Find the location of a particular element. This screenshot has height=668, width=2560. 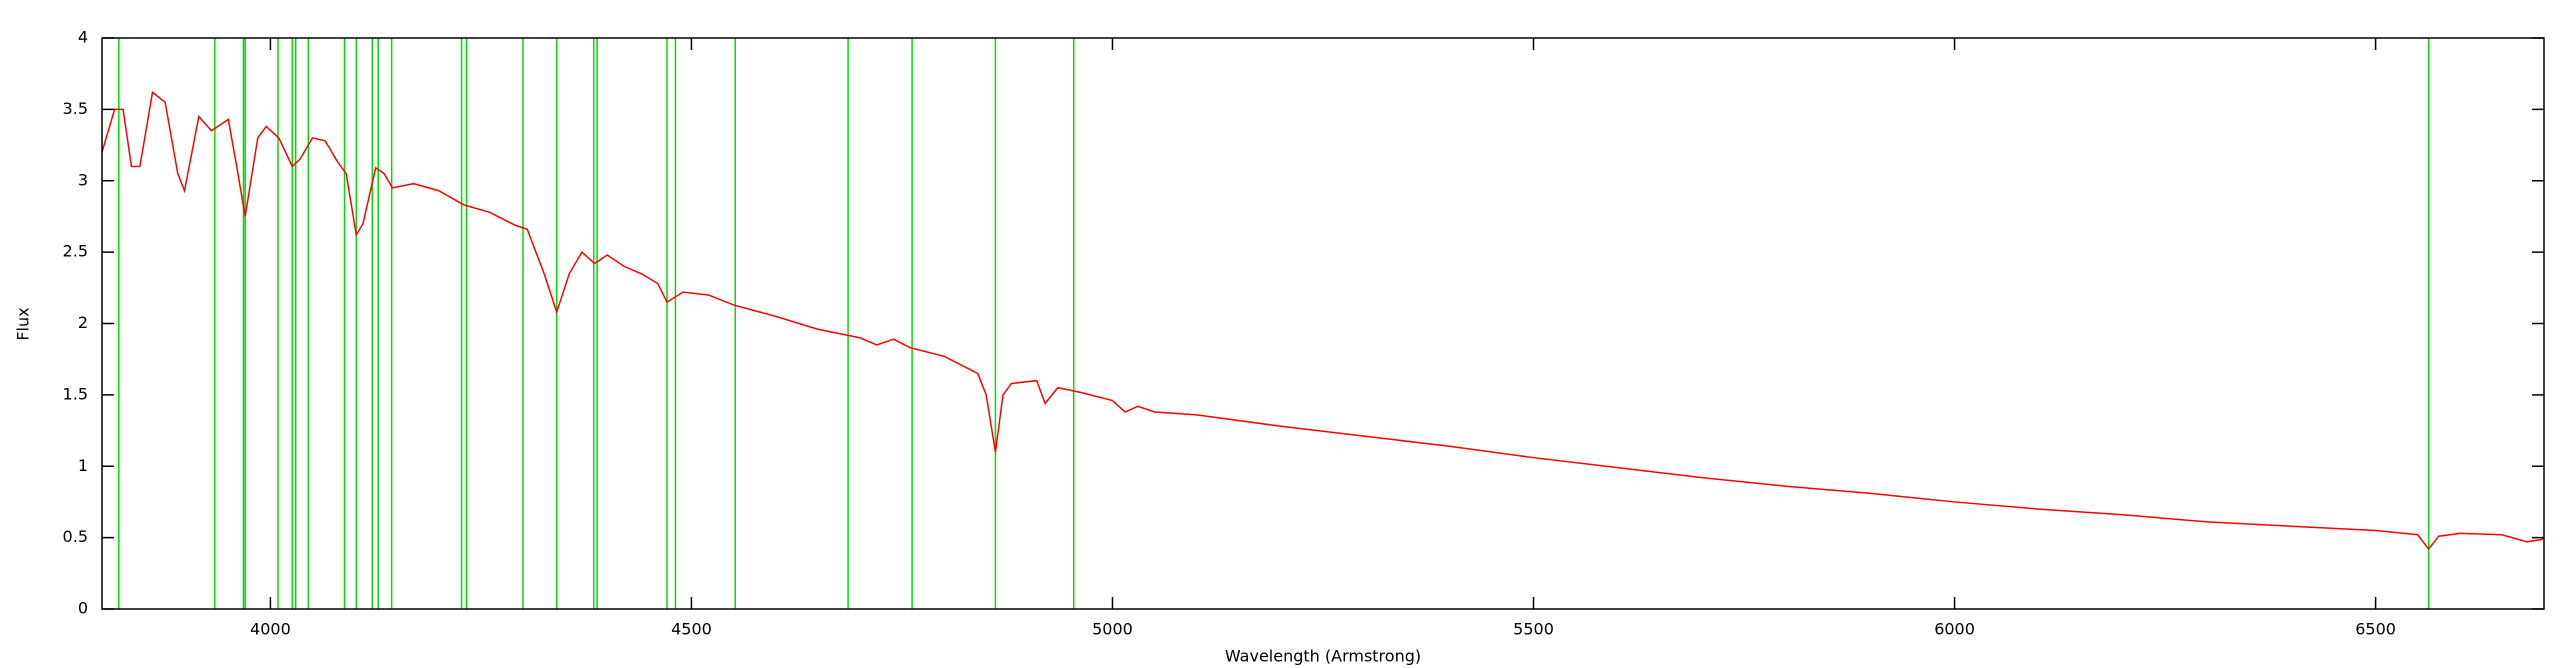

x-tick-label: 5000 is located at coordinates (1112, 629).